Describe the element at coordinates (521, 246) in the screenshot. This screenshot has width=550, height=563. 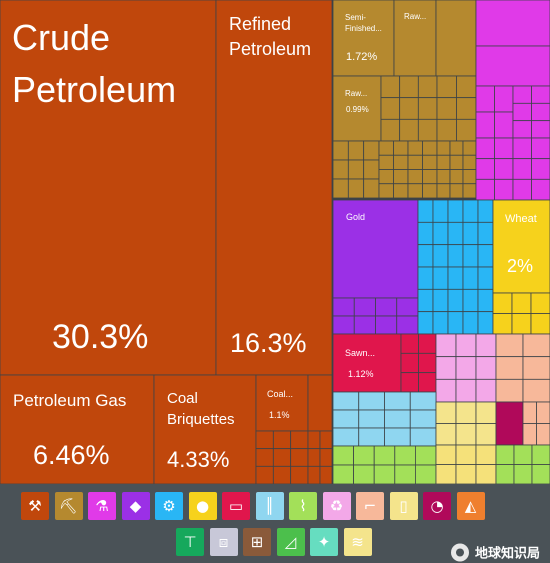
I see `cell-wheat` at that location.